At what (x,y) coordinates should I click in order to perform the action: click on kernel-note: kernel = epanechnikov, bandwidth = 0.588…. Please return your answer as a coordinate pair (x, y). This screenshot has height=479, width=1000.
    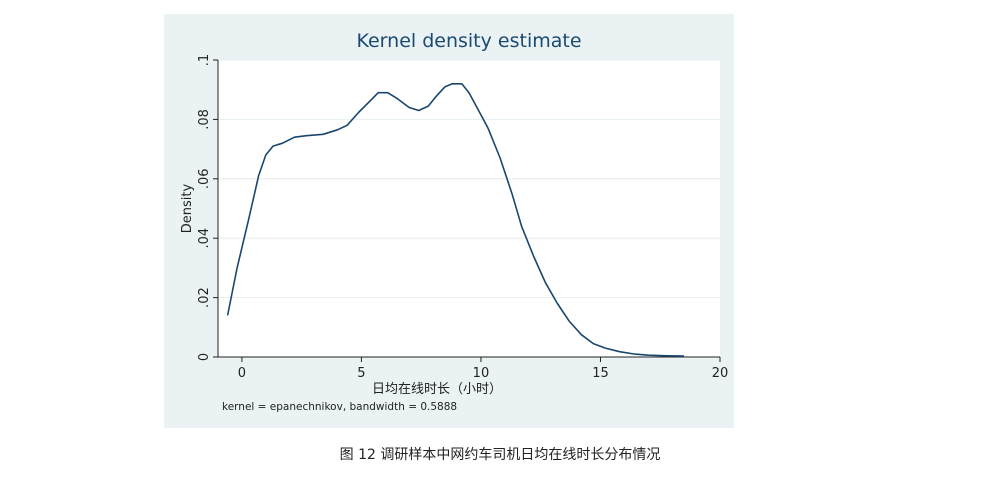
    Looking at the image, I should click on (339, 407).